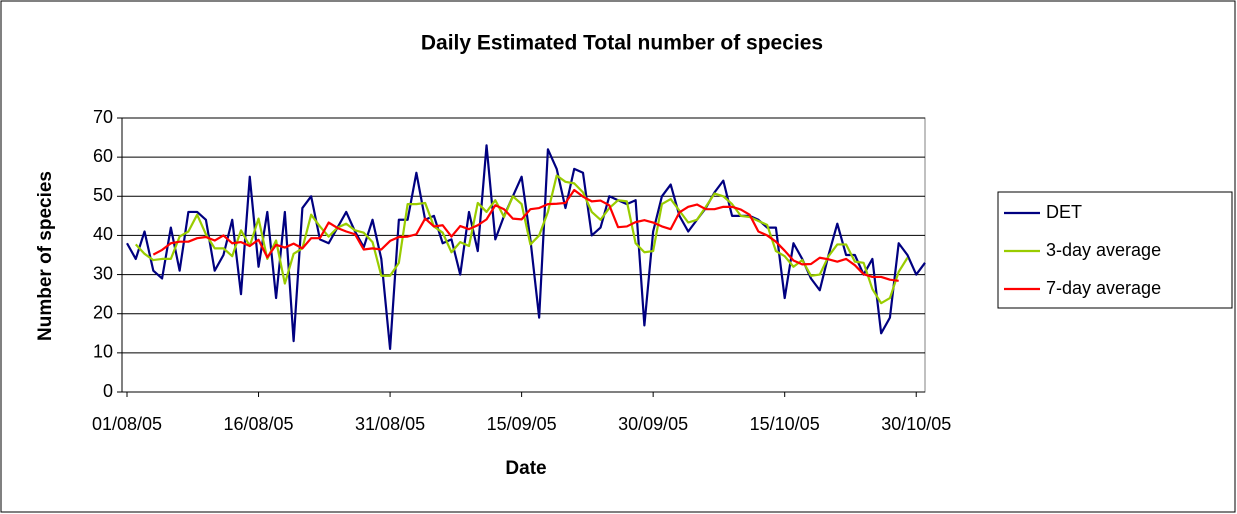  I want to click on legend-label: DET, so click(1064, 212).